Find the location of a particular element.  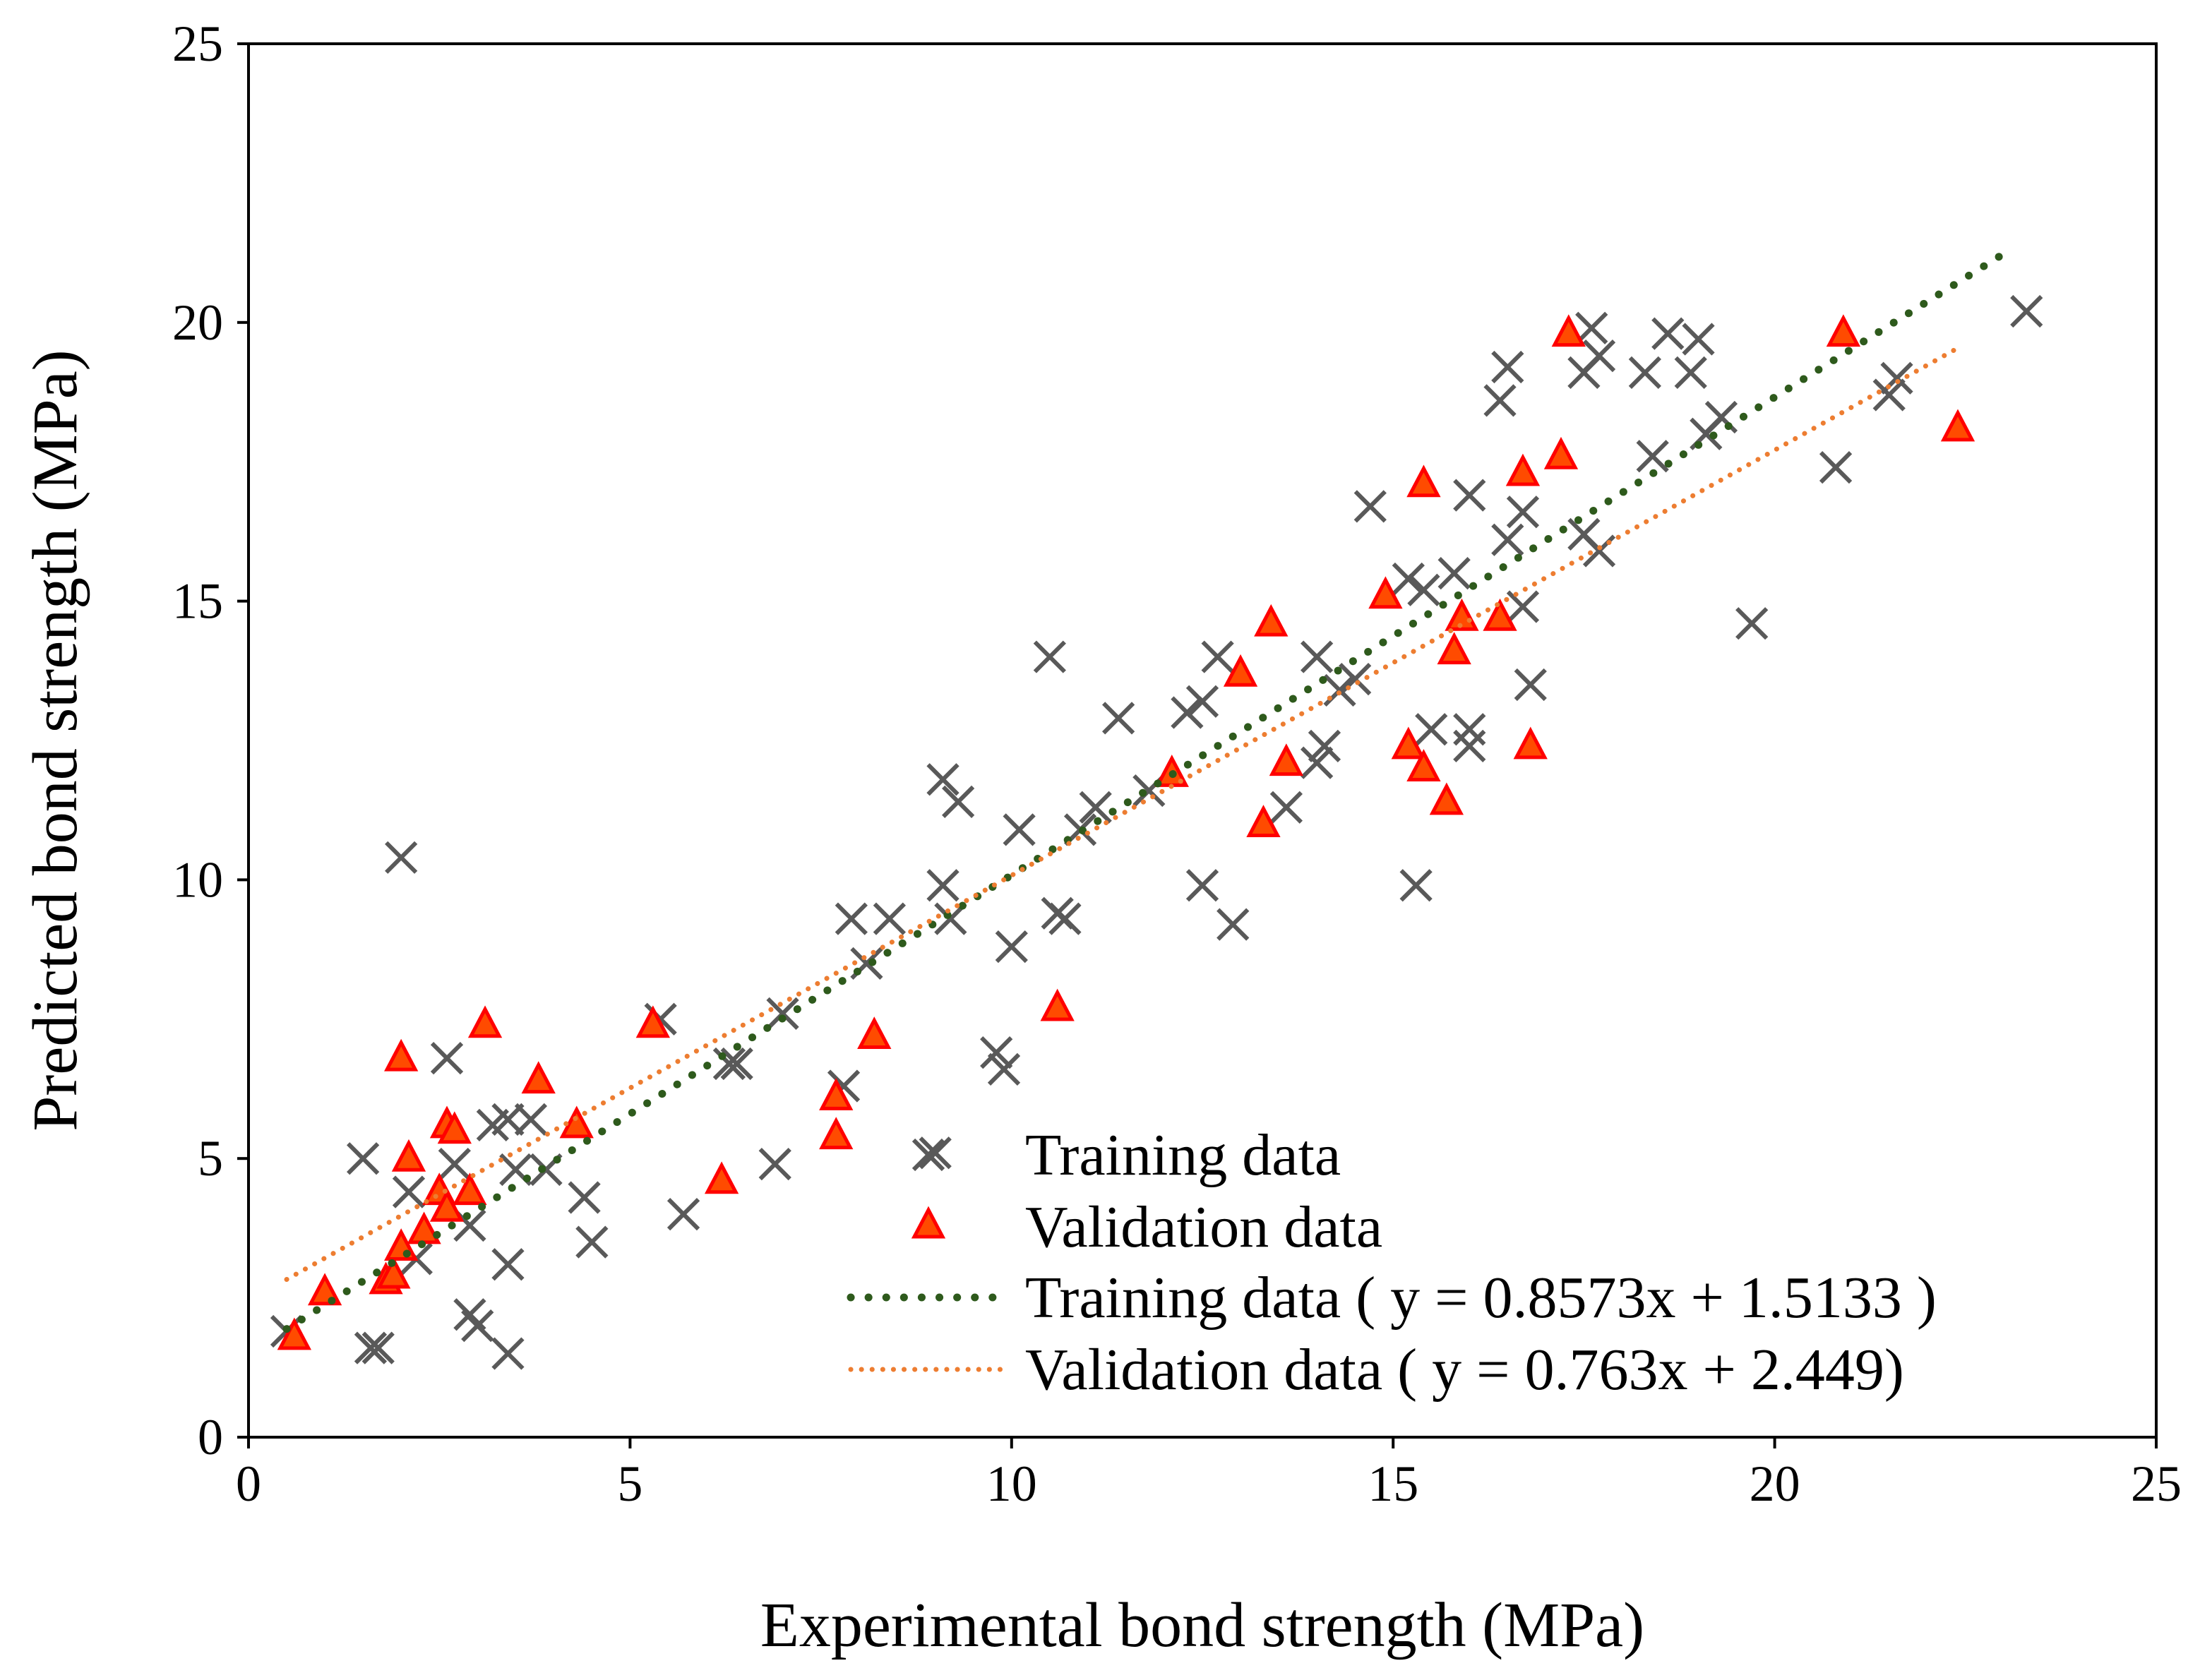

legend-training-marker-icon is located at coordinates (928, 1155).